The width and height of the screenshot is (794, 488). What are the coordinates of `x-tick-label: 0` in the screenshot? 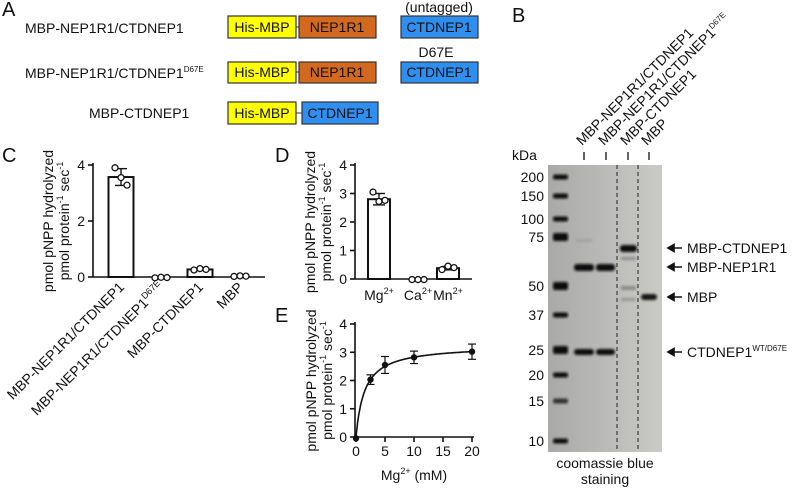 It's located at (356, 451).